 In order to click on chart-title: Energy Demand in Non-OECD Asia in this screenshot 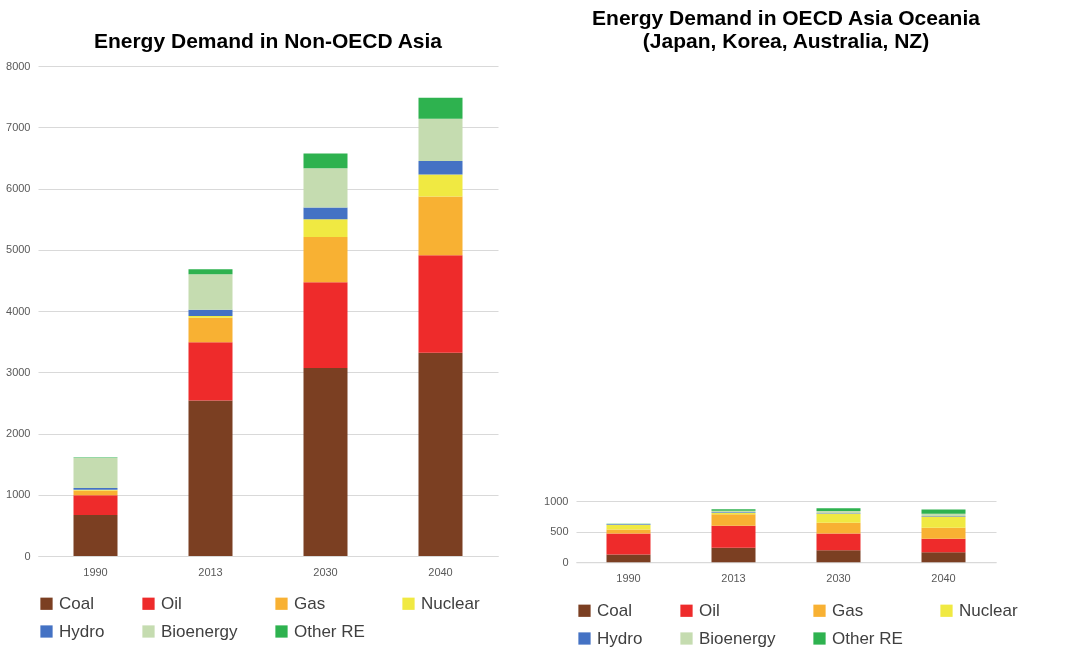, I will do `click(268, 40)`.